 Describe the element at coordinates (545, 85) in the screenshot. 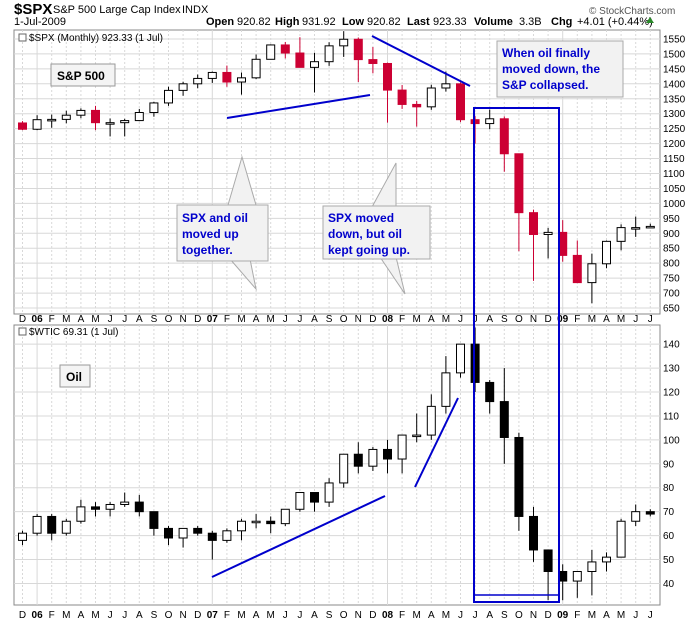

I see `callout-collapse-line-3: S&P collapsed.` at that location.